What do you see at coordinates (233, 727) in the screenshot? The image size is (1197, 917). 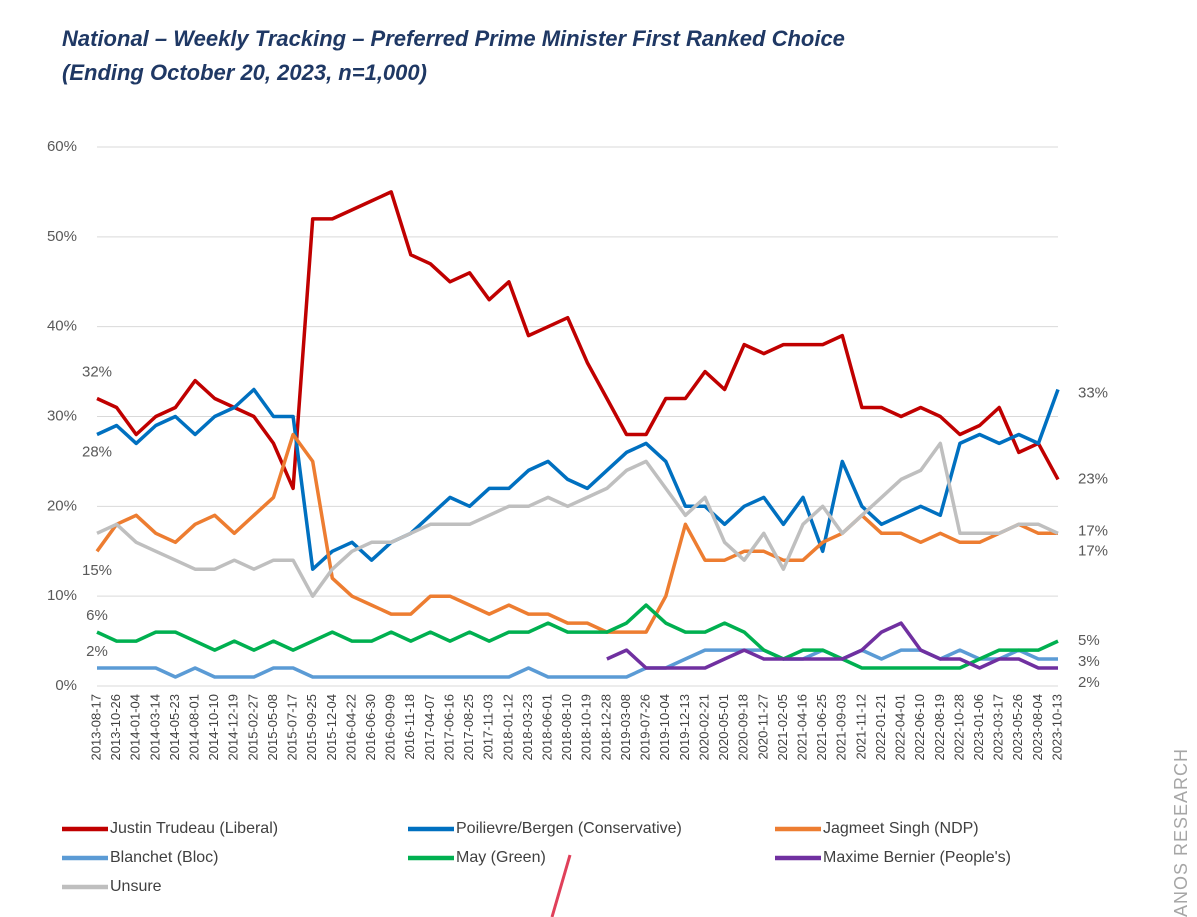 I see `x-tick-label: 2014-12-19` at bounding box center [233, 727].